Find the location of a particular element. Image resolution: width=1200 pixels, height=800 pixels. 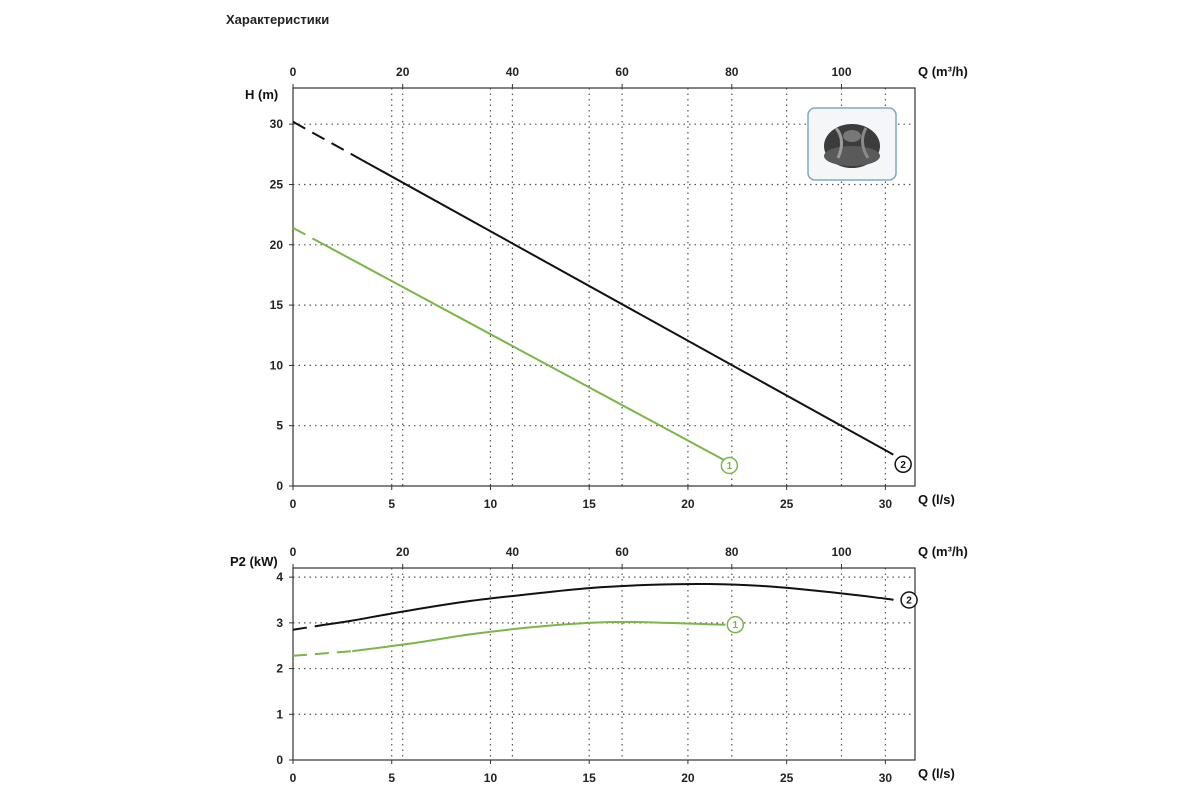

y-tick-label: 1 is located at coordinates (279, 714).